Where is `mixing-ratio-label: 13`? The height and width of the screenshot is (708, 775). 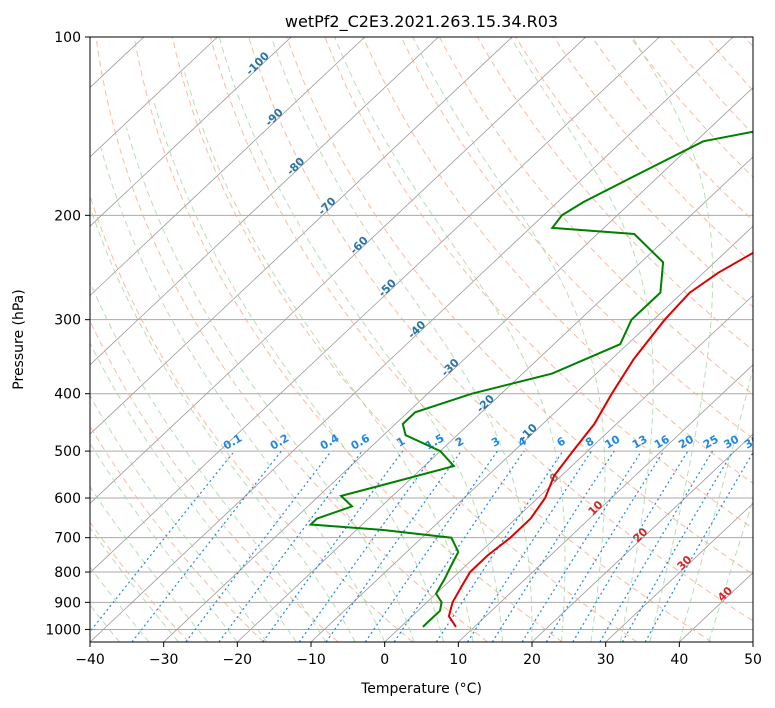
mixing-ratio-label: 13 is located at coordinates (640, 442).